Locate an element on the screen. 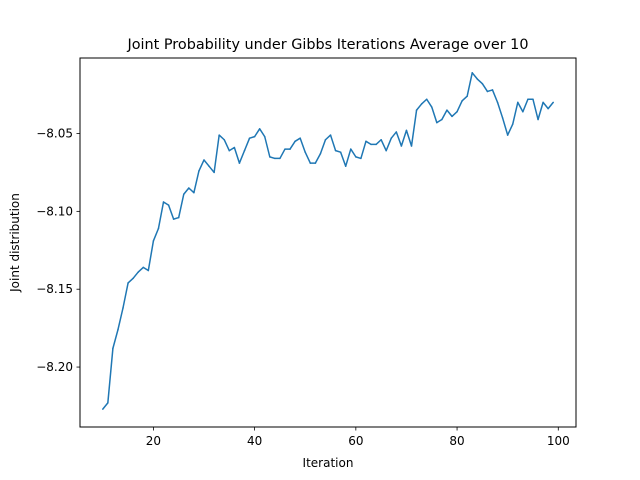 The width and height of the screenshot is (640, 480). x-axis: 20 40 60 80 100 is located at coordinates (358, 437).